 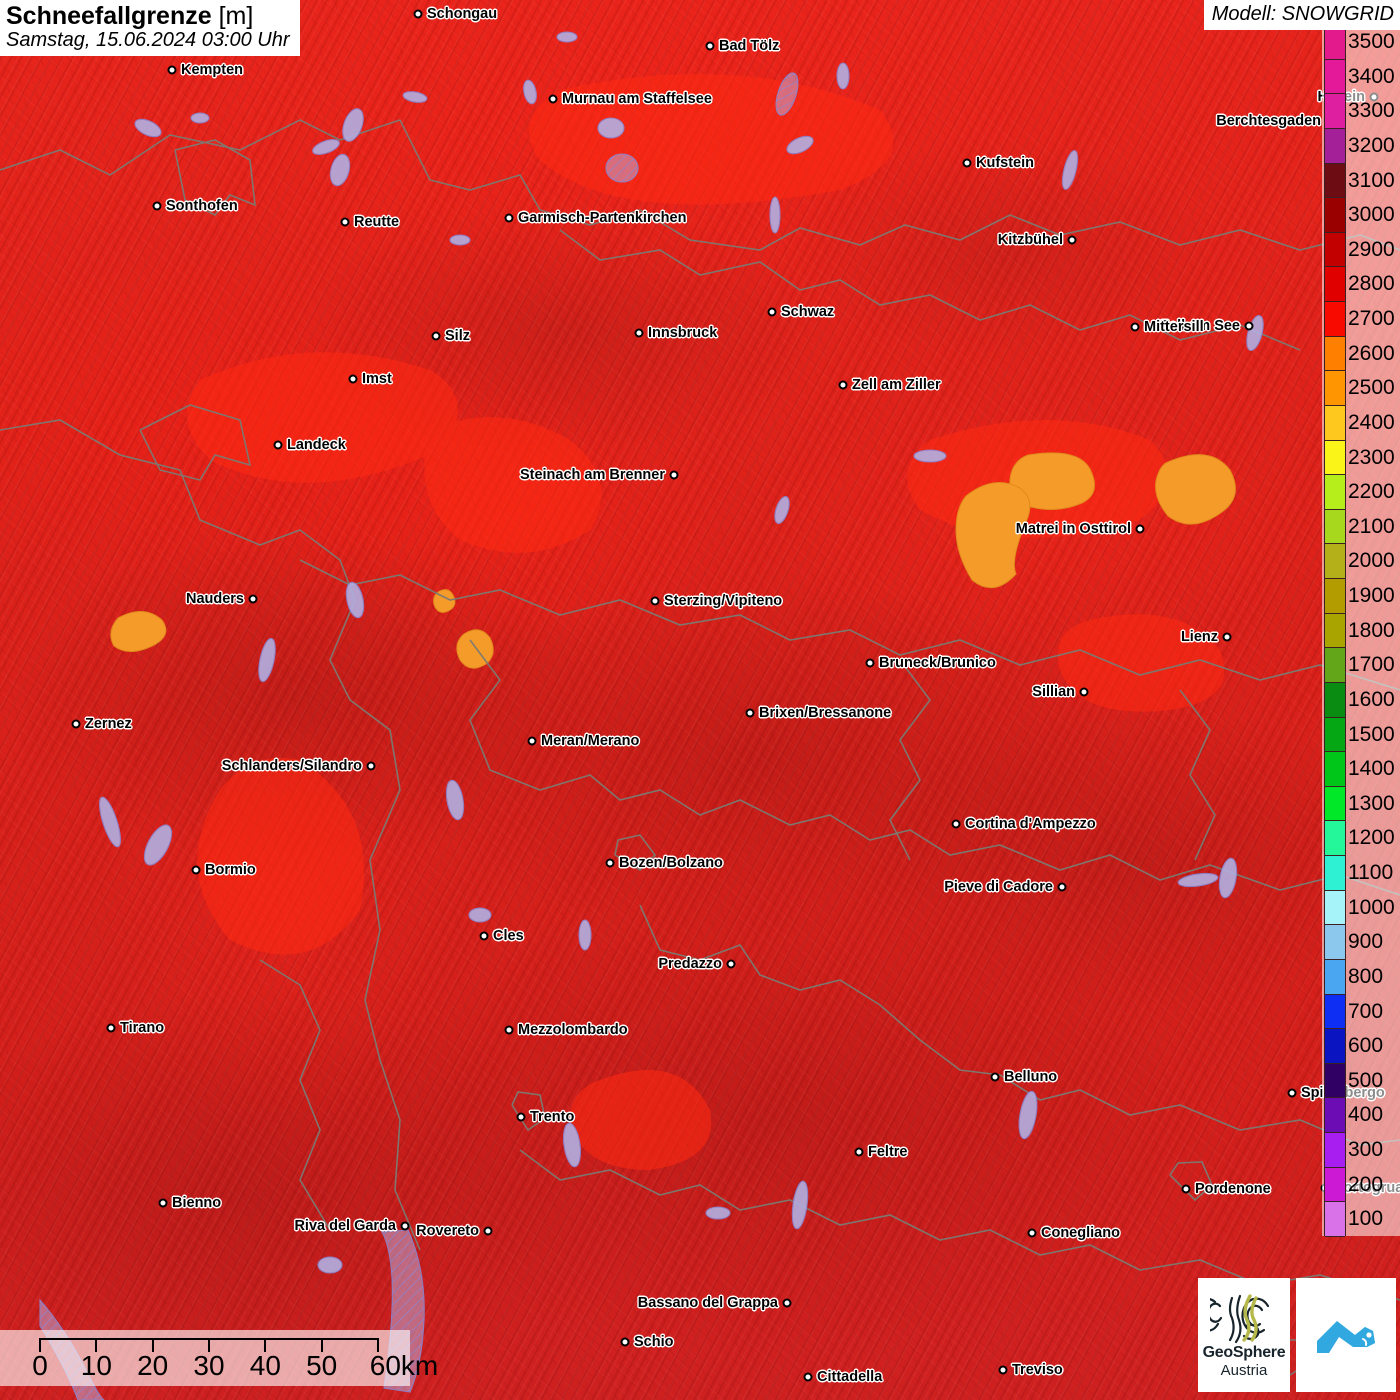 What do you see at coordinates (1268, 121) in the screenshot?
I see `city-label: Berchtesgaden` at bounding box center [1268, 121].